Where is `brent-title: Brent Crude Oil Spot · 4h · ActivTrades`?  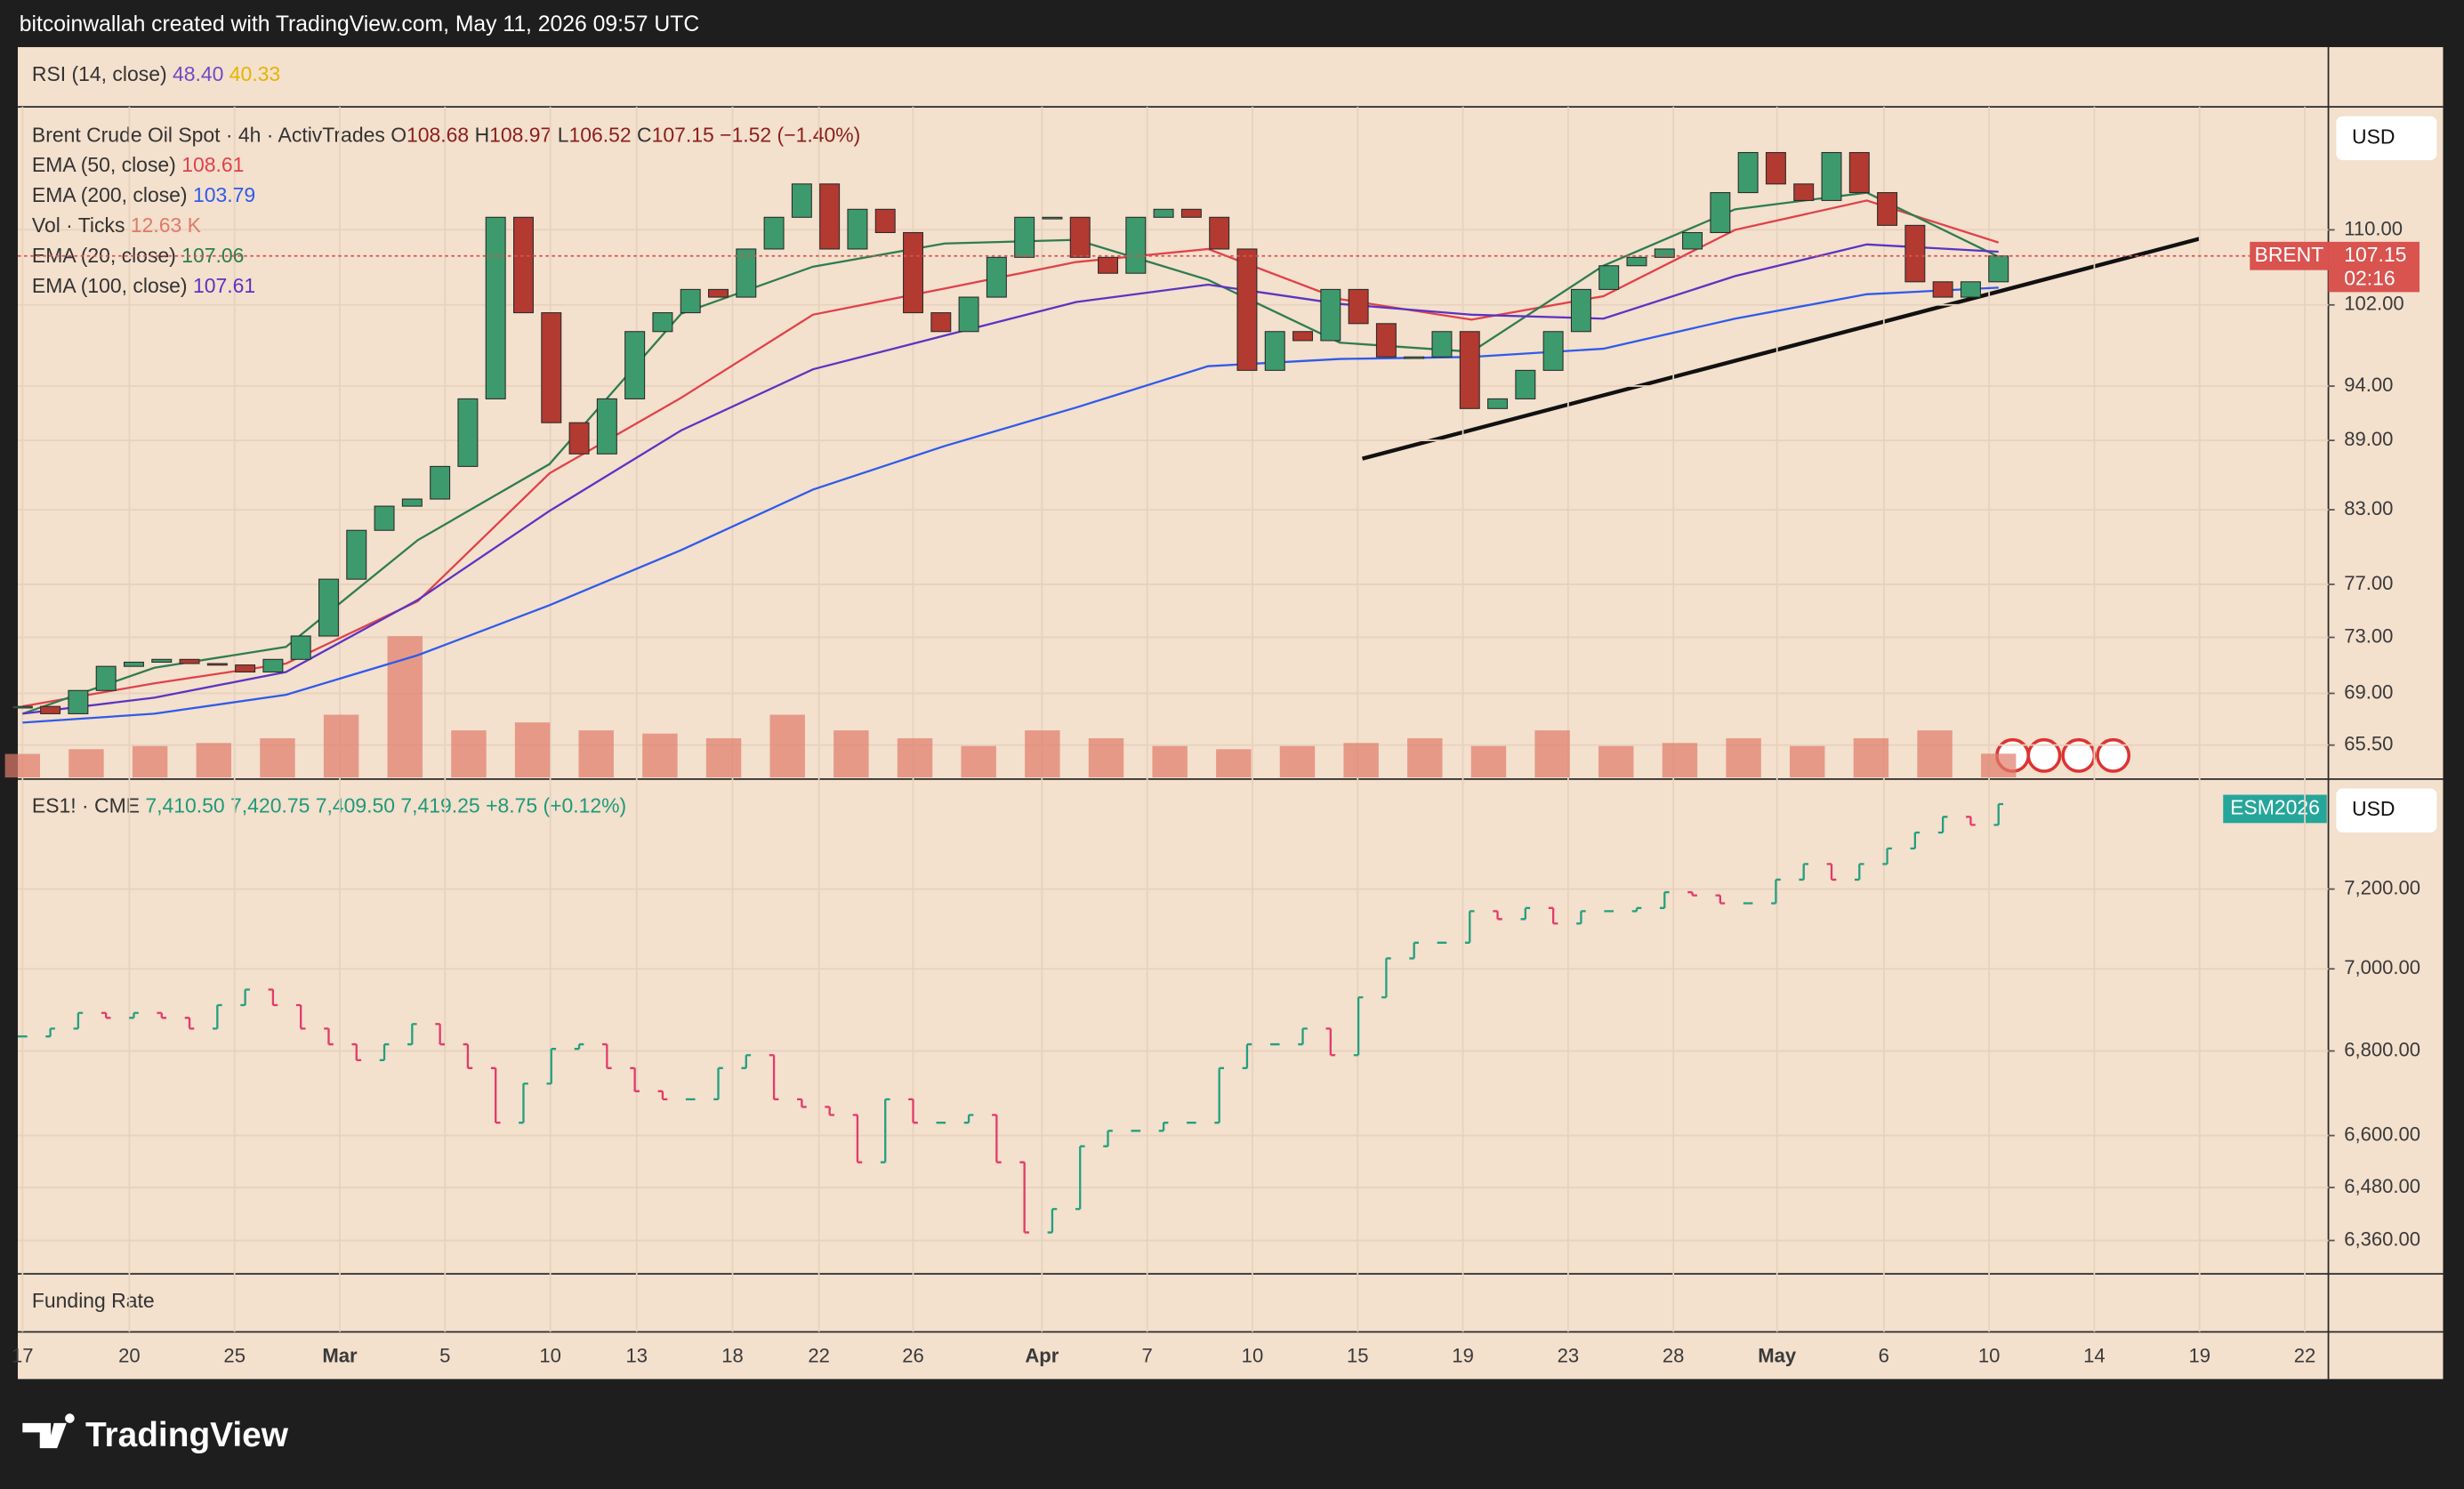 brent-title: Brent Crude Oil Spot · 4h · ActivTrades is located at coordinates (208, 135).